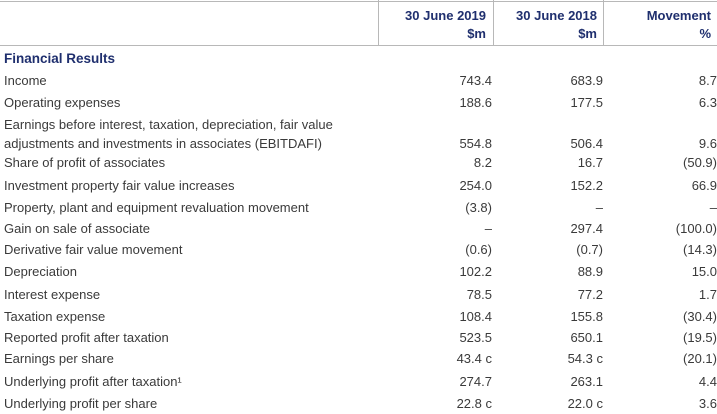 The width and height of the screenshot is (717, 414). I want to click on cell-value: (100.0), so click(696, 228).